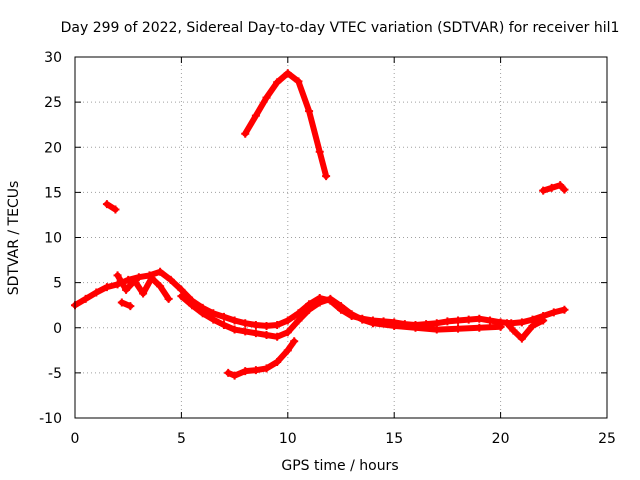 This screenshot has width=640, height=480. I want to click on series-track-d-peak, so click(286, 125).